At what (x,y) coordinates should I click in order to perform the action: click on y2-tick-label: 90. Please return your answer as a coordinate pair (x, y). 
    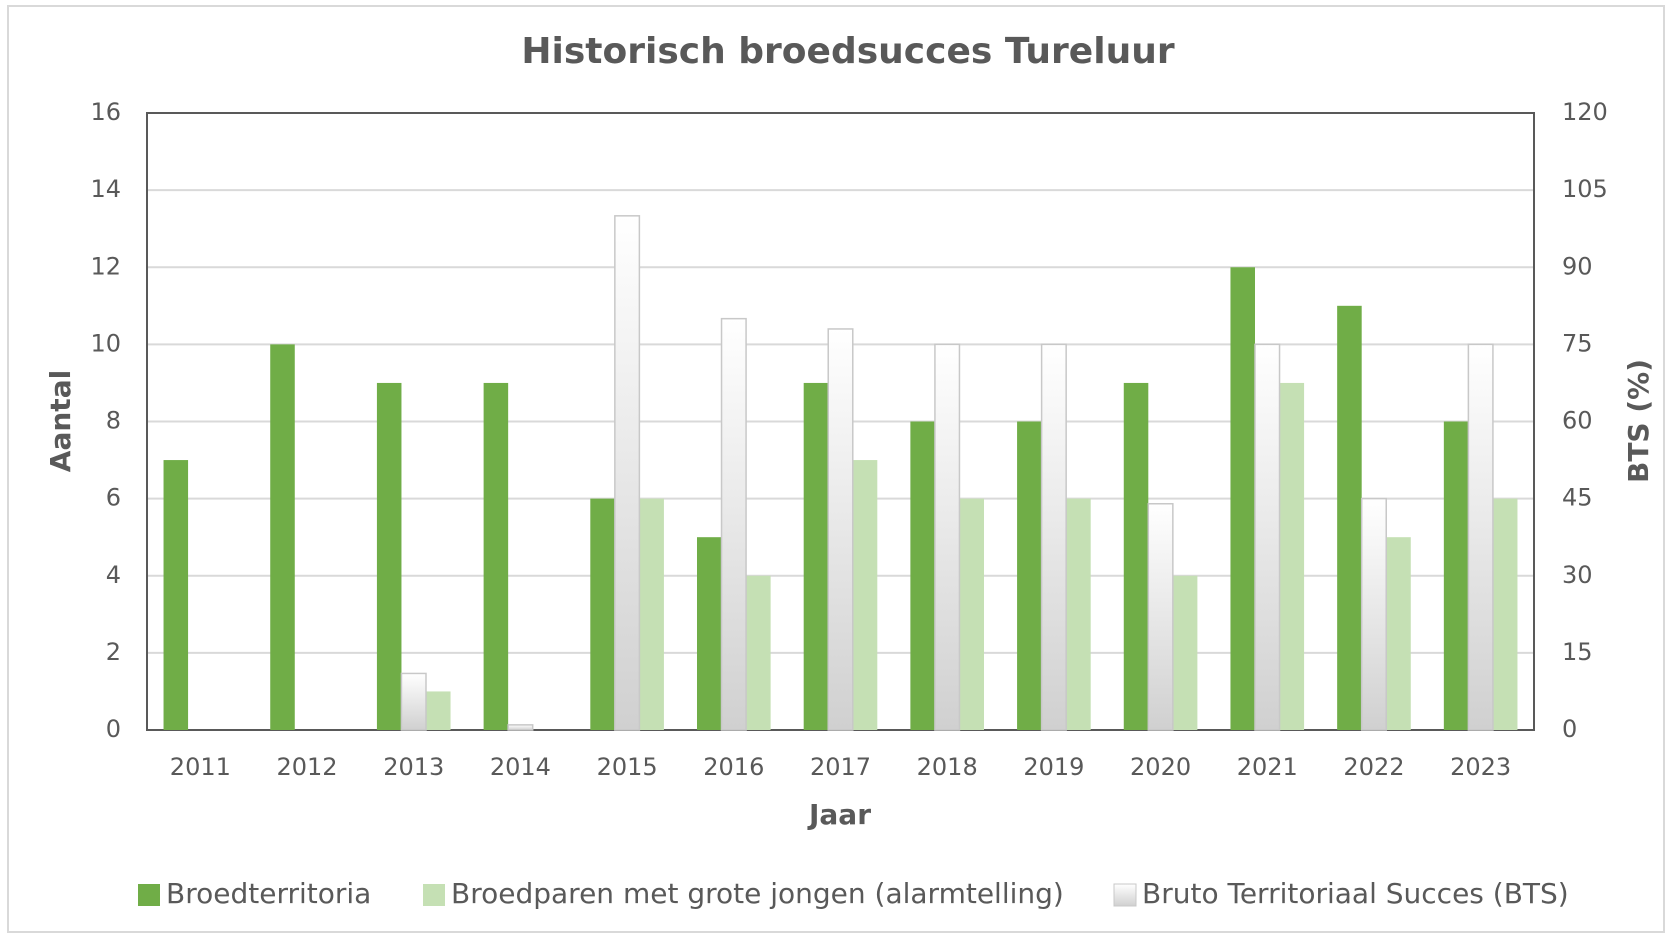
    Looking at the image, I should click on (1577, 266).